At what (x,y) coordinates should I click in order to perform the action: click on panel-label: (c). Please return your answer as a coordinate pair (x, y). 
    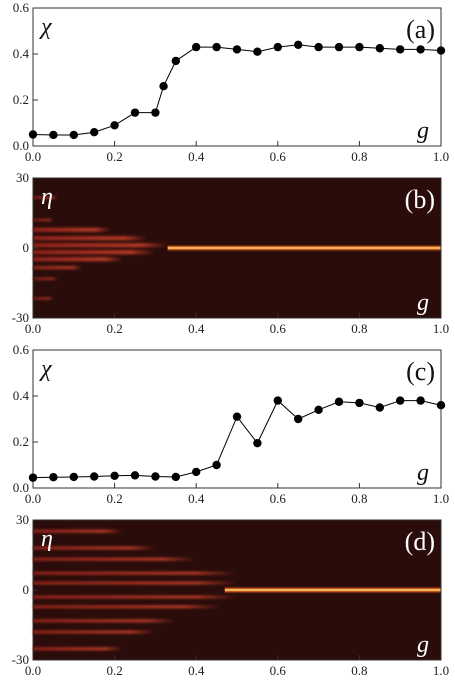
    Looking at the image, I should click on (420, 371).